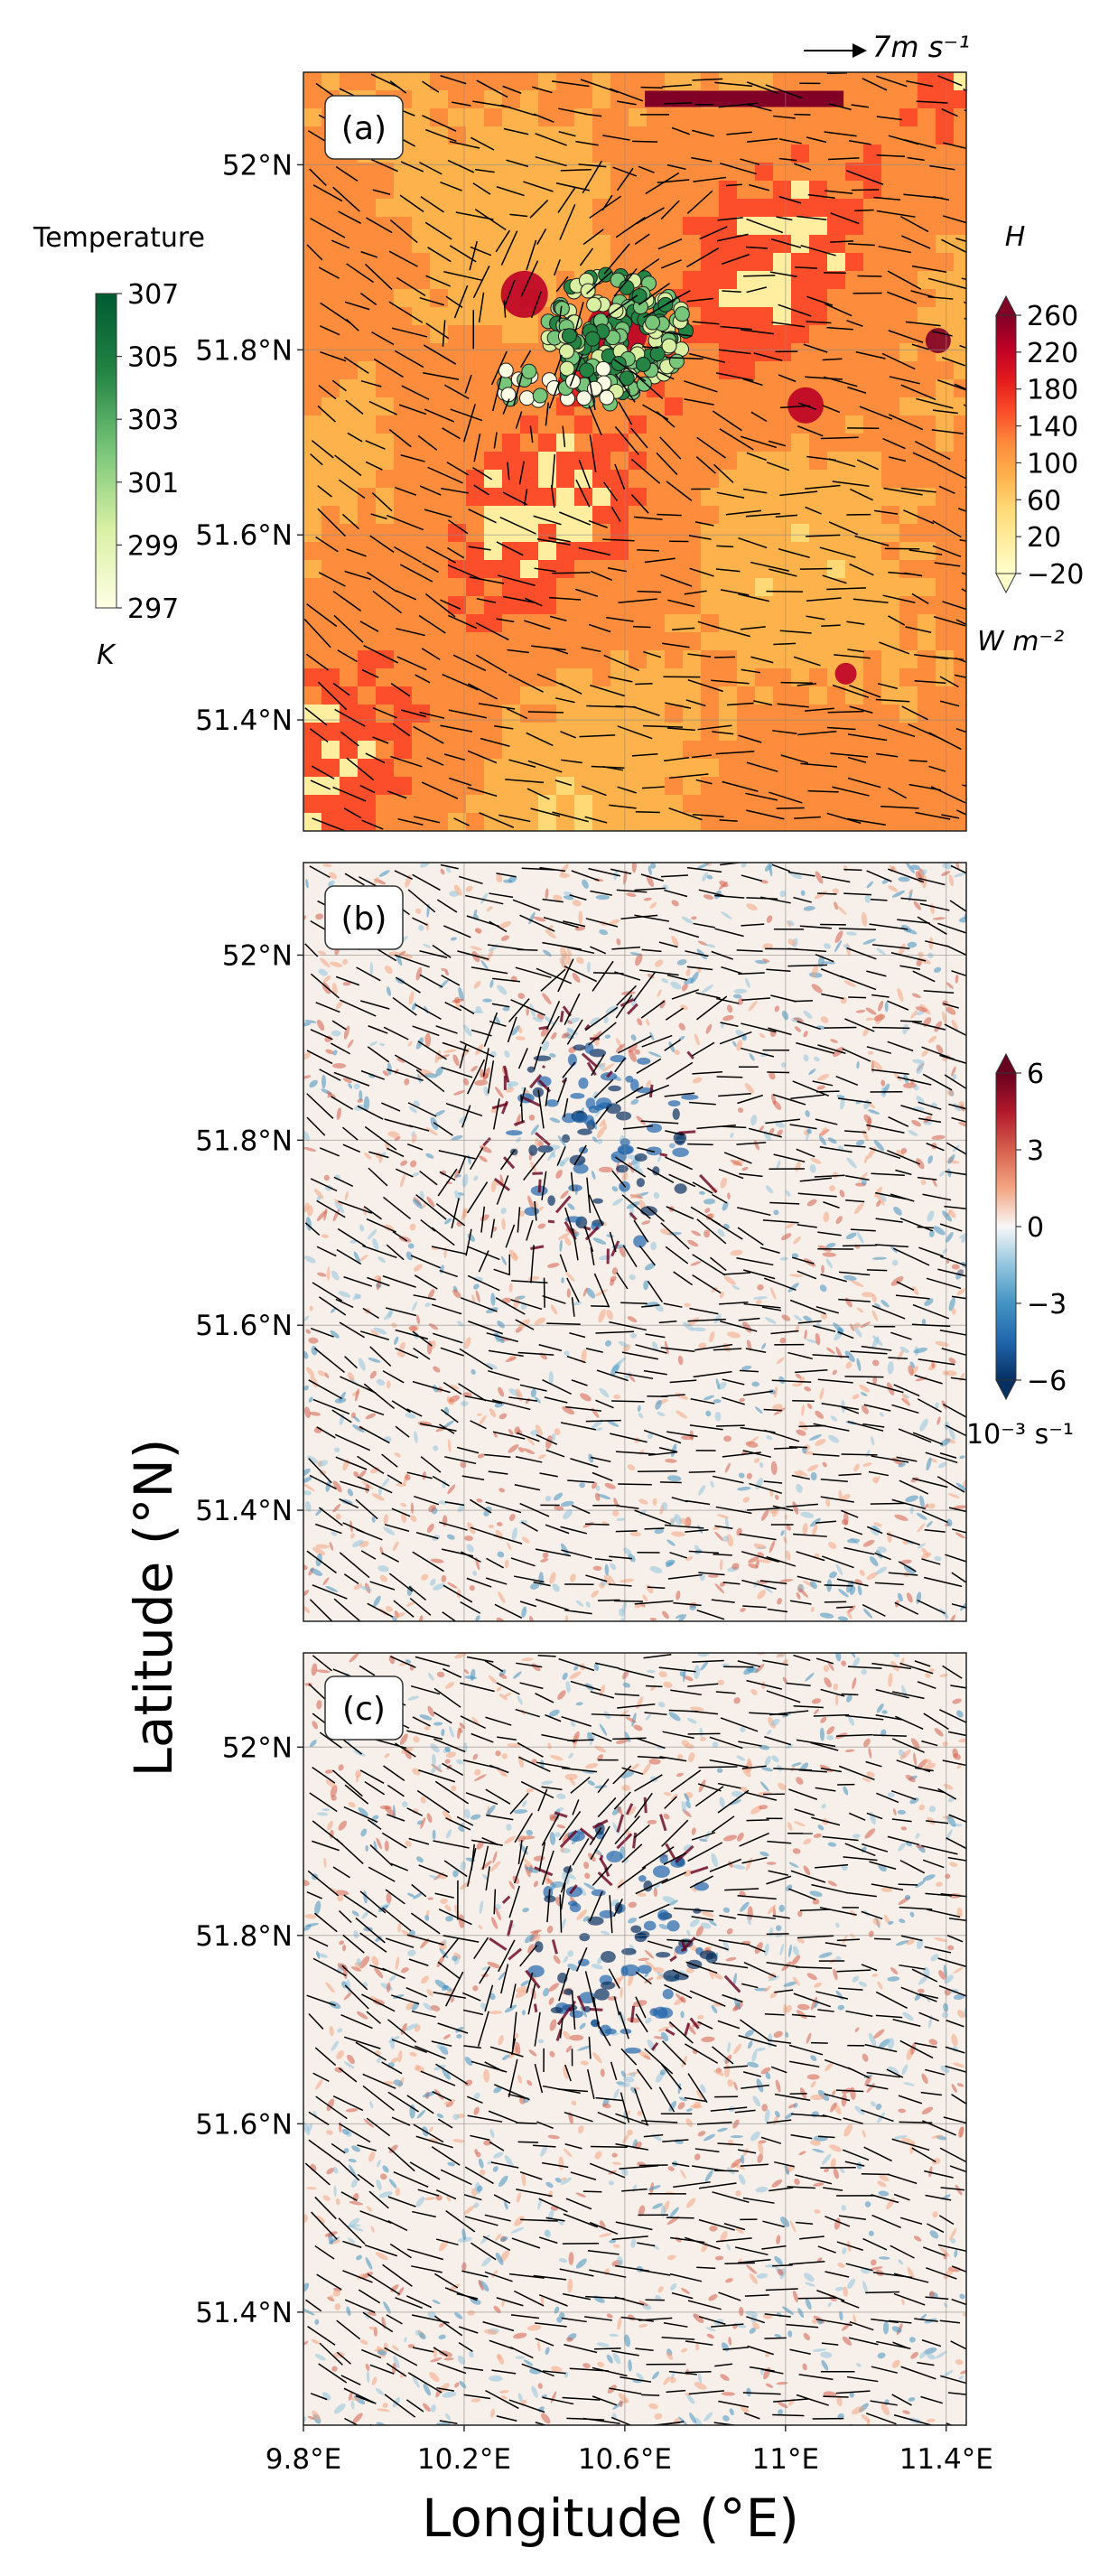  What do you see at coordinates (640, 296) in the screenshot?
I see `temperature-point` at bounding box center [640, 296].